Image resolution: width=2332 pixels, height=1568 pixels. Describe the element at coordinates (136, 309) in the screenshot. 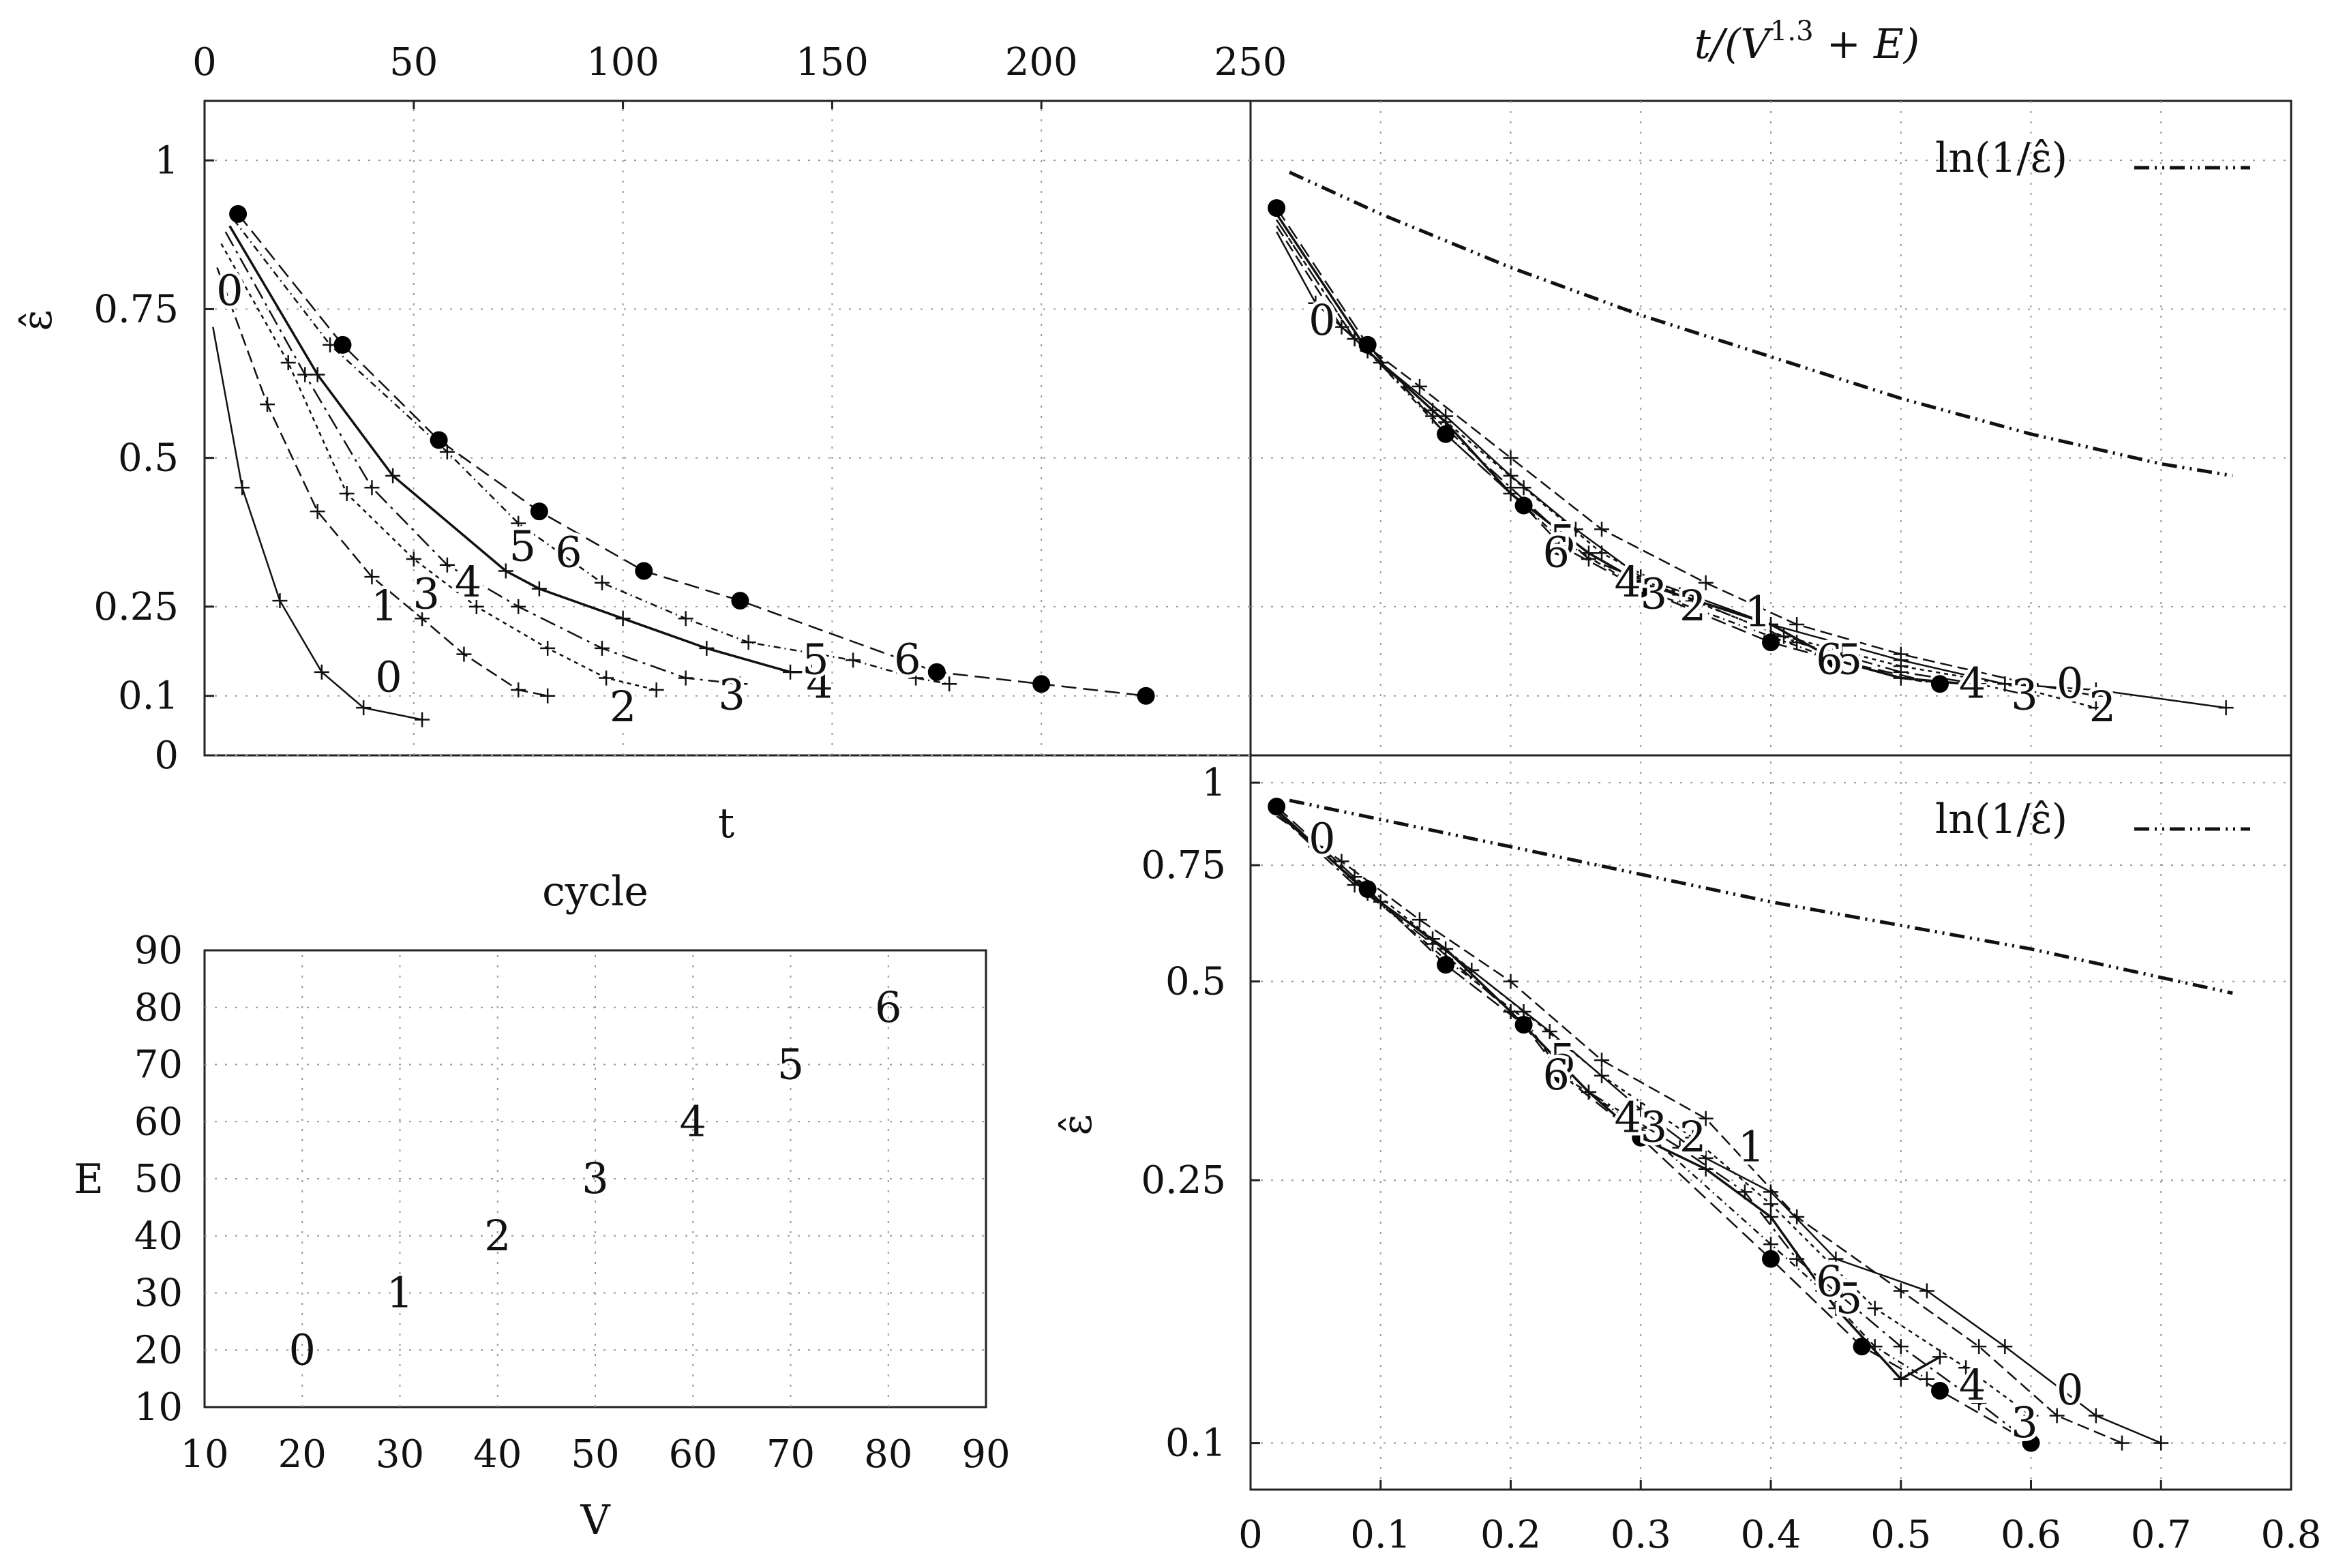

I see `left-top-ytick-4: 0.75` at that location.